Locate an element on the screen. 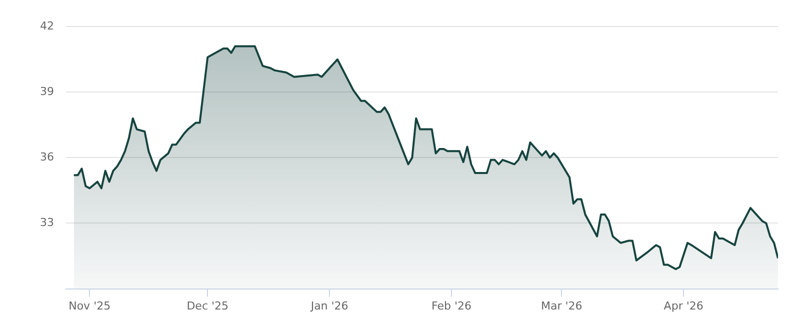  x-tick-label: Mar '26 is located at coordinates (561, 305).